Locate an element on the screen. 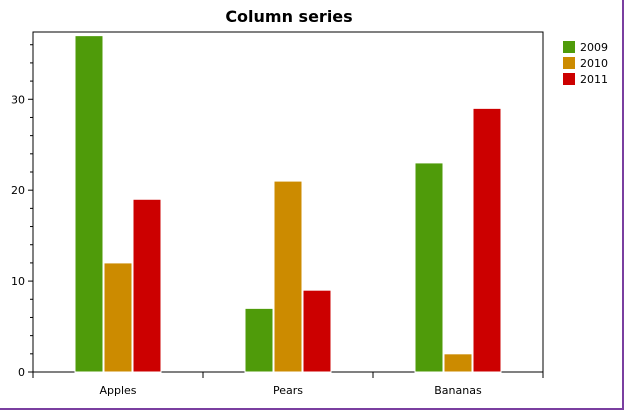  bar-pears-2009 is located at coordinates (259, 340).